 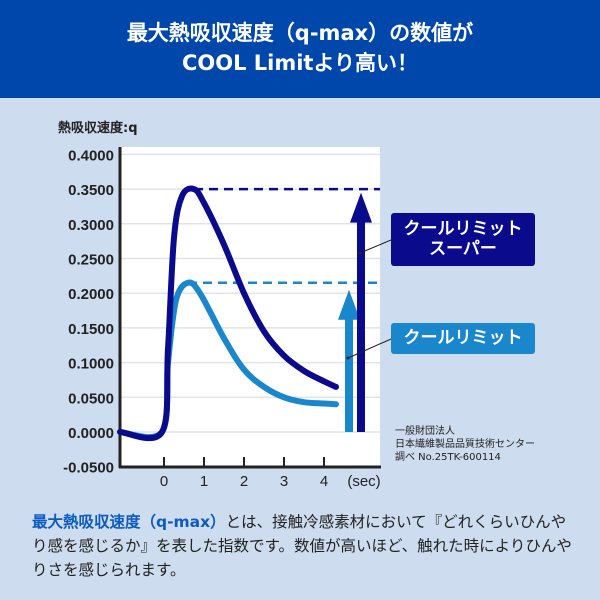 What do you see at coordinates (244, 481) in the screenshot?
I see `x-tick-label: 2` at bounding box center [244, 481].